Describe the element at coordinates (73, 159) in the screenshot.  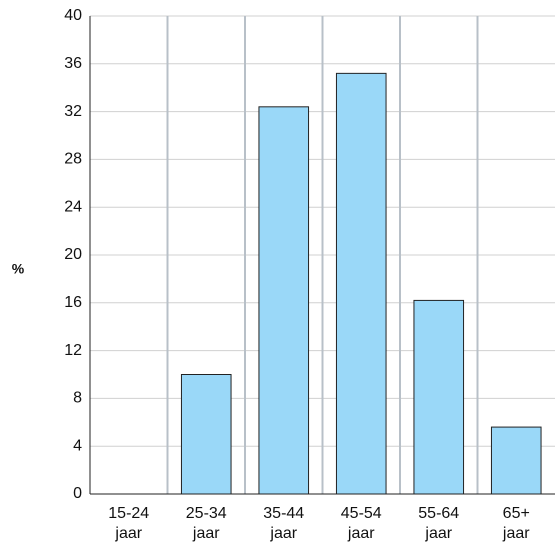
I see `y-tick-label: 28` at that location.